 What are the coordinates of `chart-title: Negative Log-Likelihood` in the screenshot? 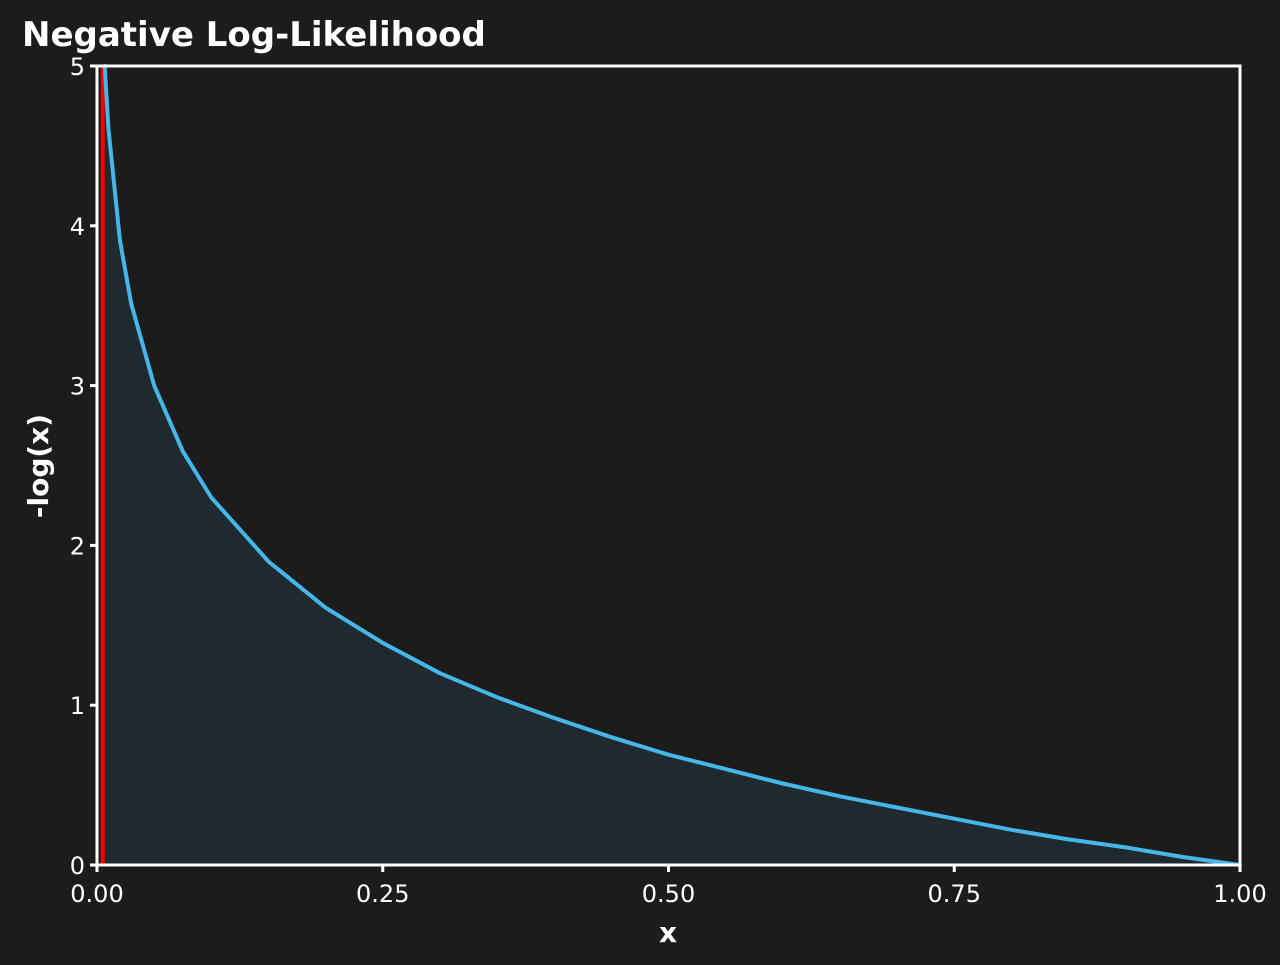 It's located at (254, 35).